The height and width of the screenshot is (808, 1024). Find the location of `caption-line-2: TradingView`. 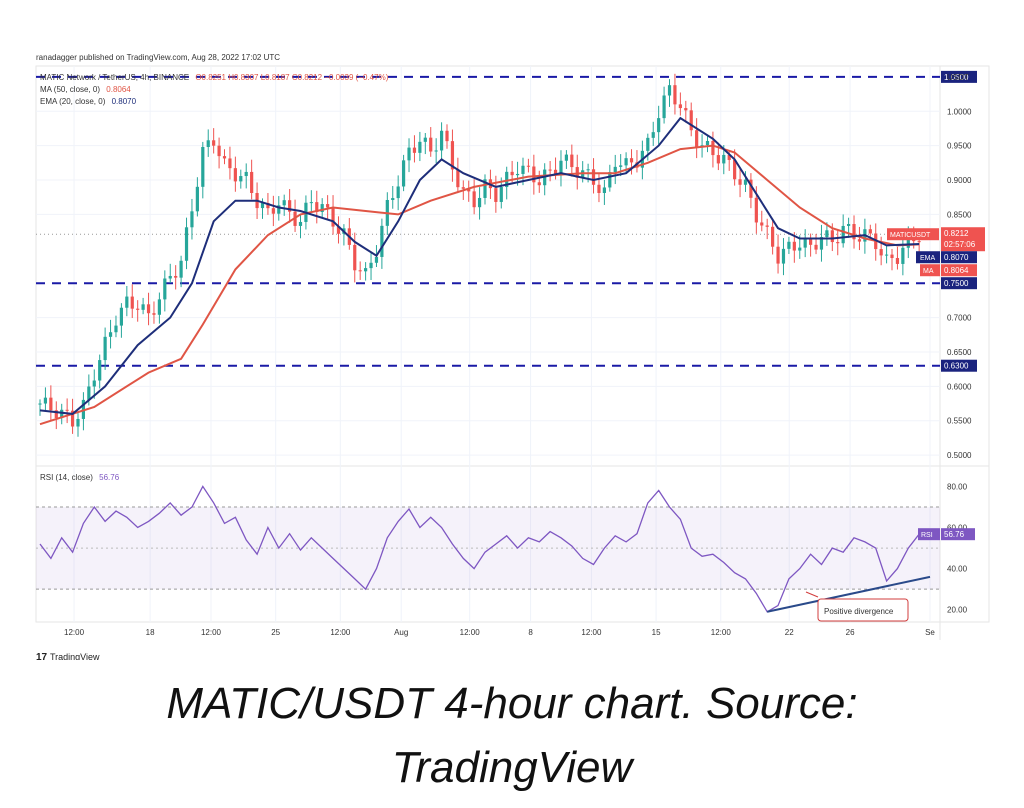

caption-line-2: TradingView is located at coordinates (512, 767).